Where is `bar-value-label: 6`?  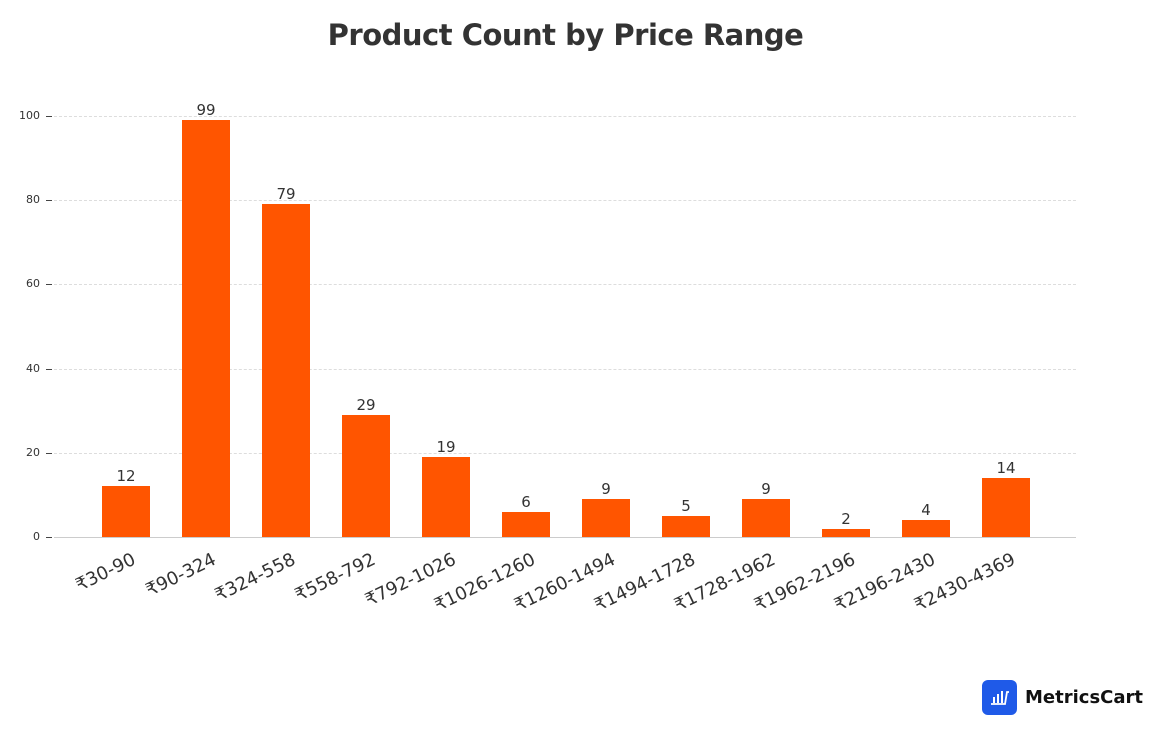 bar-value-label: 6 is located at coordinates (526, 501).